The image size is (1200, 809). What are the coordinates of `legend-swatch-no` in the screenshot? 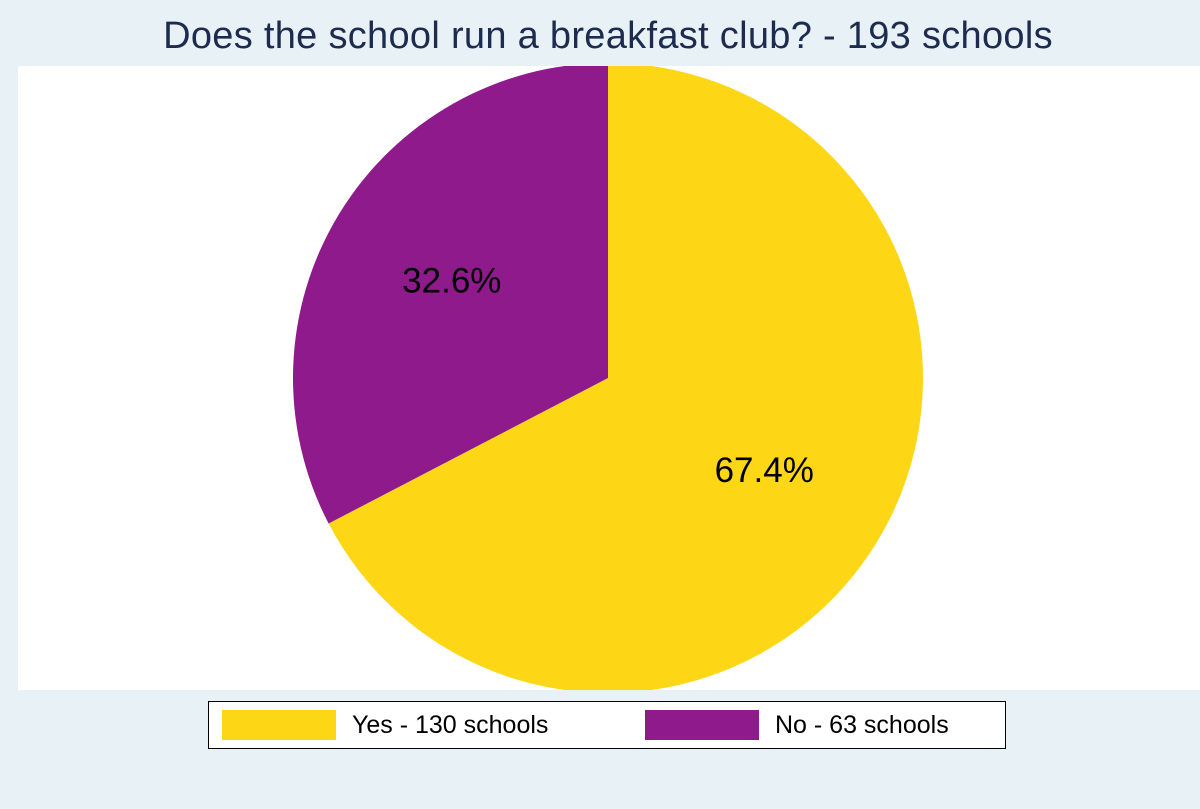 It's located at (702, 725).